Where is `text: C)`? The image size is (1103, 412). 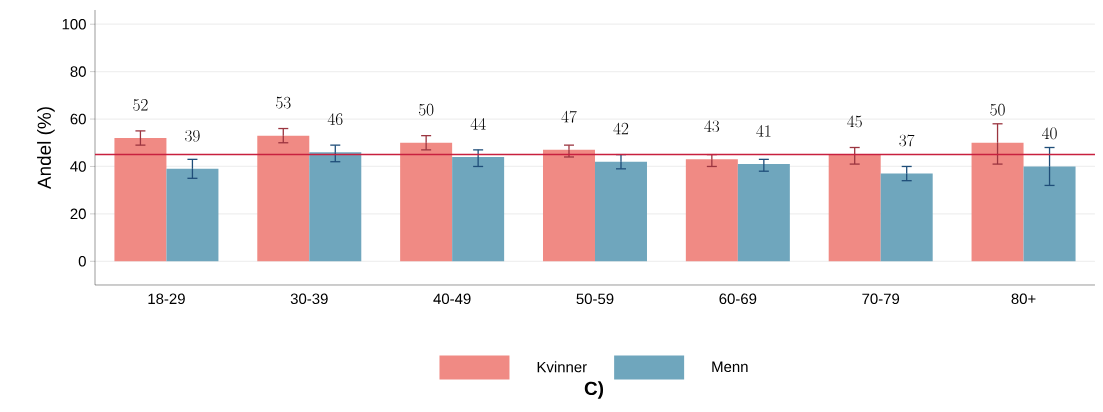 text: C) is located at coordinates (594, 390).